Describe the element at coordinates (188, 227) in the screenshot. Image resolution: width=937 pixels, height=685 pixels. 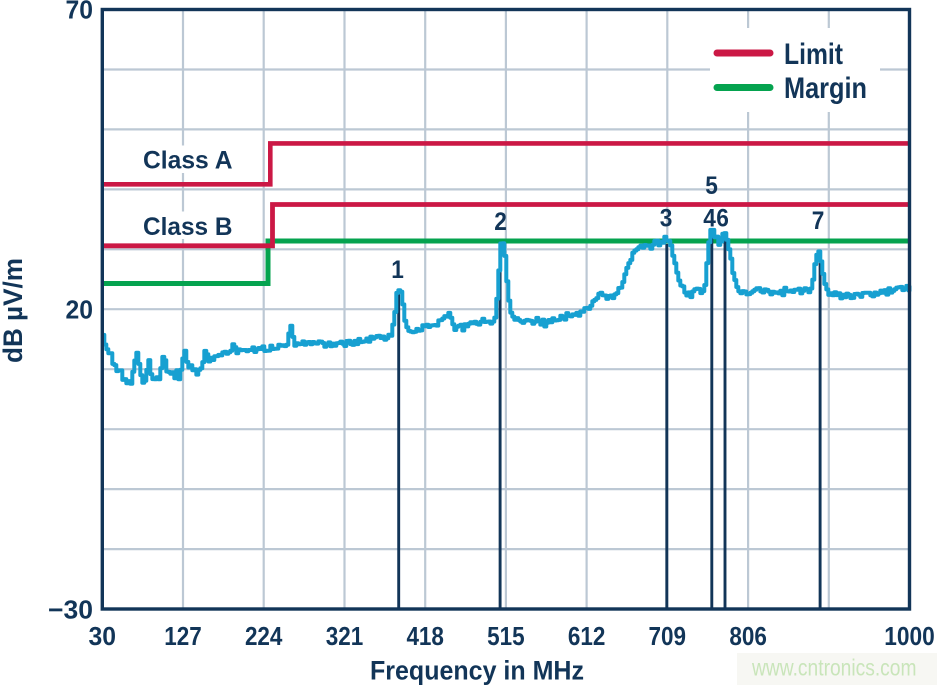
I see `svg-text: Class B` at that location.